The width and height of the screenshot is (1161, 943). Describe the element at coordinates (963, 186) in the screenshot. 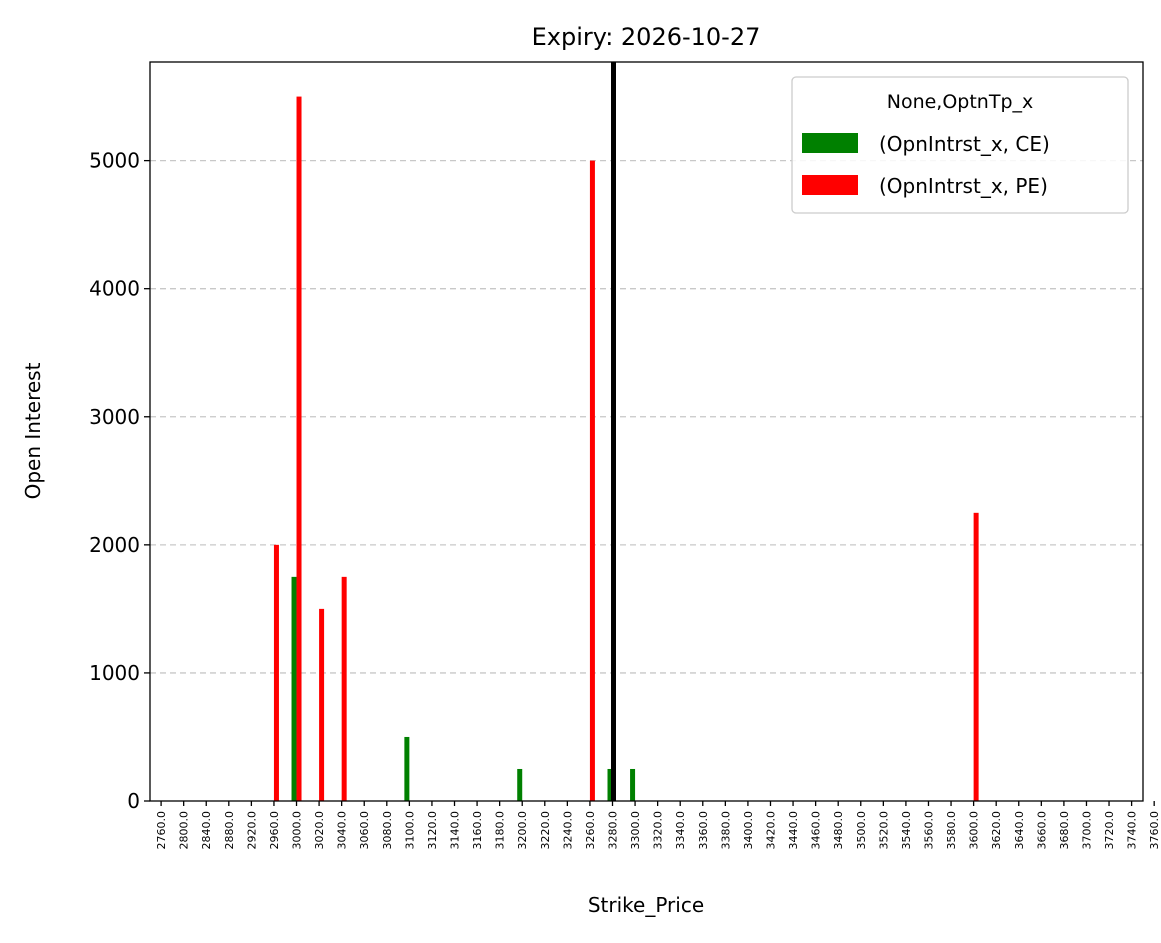

I see `legend-label-pe: (OpnIntrst_x, PE)` at that location.